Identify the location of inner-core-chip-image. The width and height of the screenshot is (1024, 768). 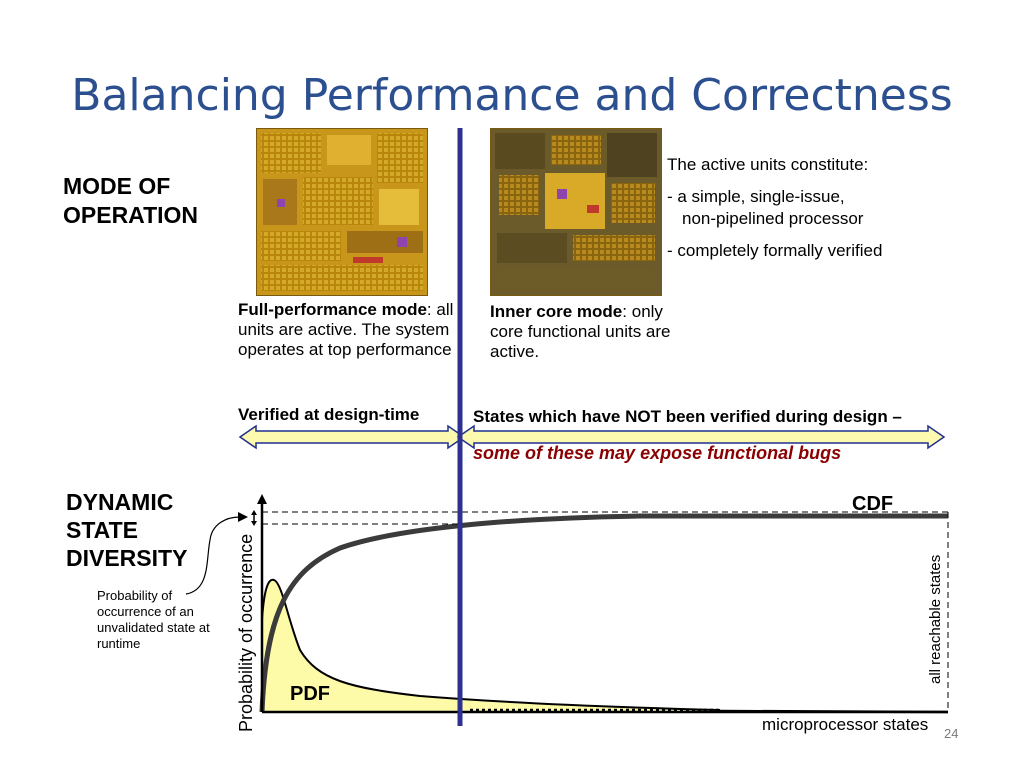
(576, 212).